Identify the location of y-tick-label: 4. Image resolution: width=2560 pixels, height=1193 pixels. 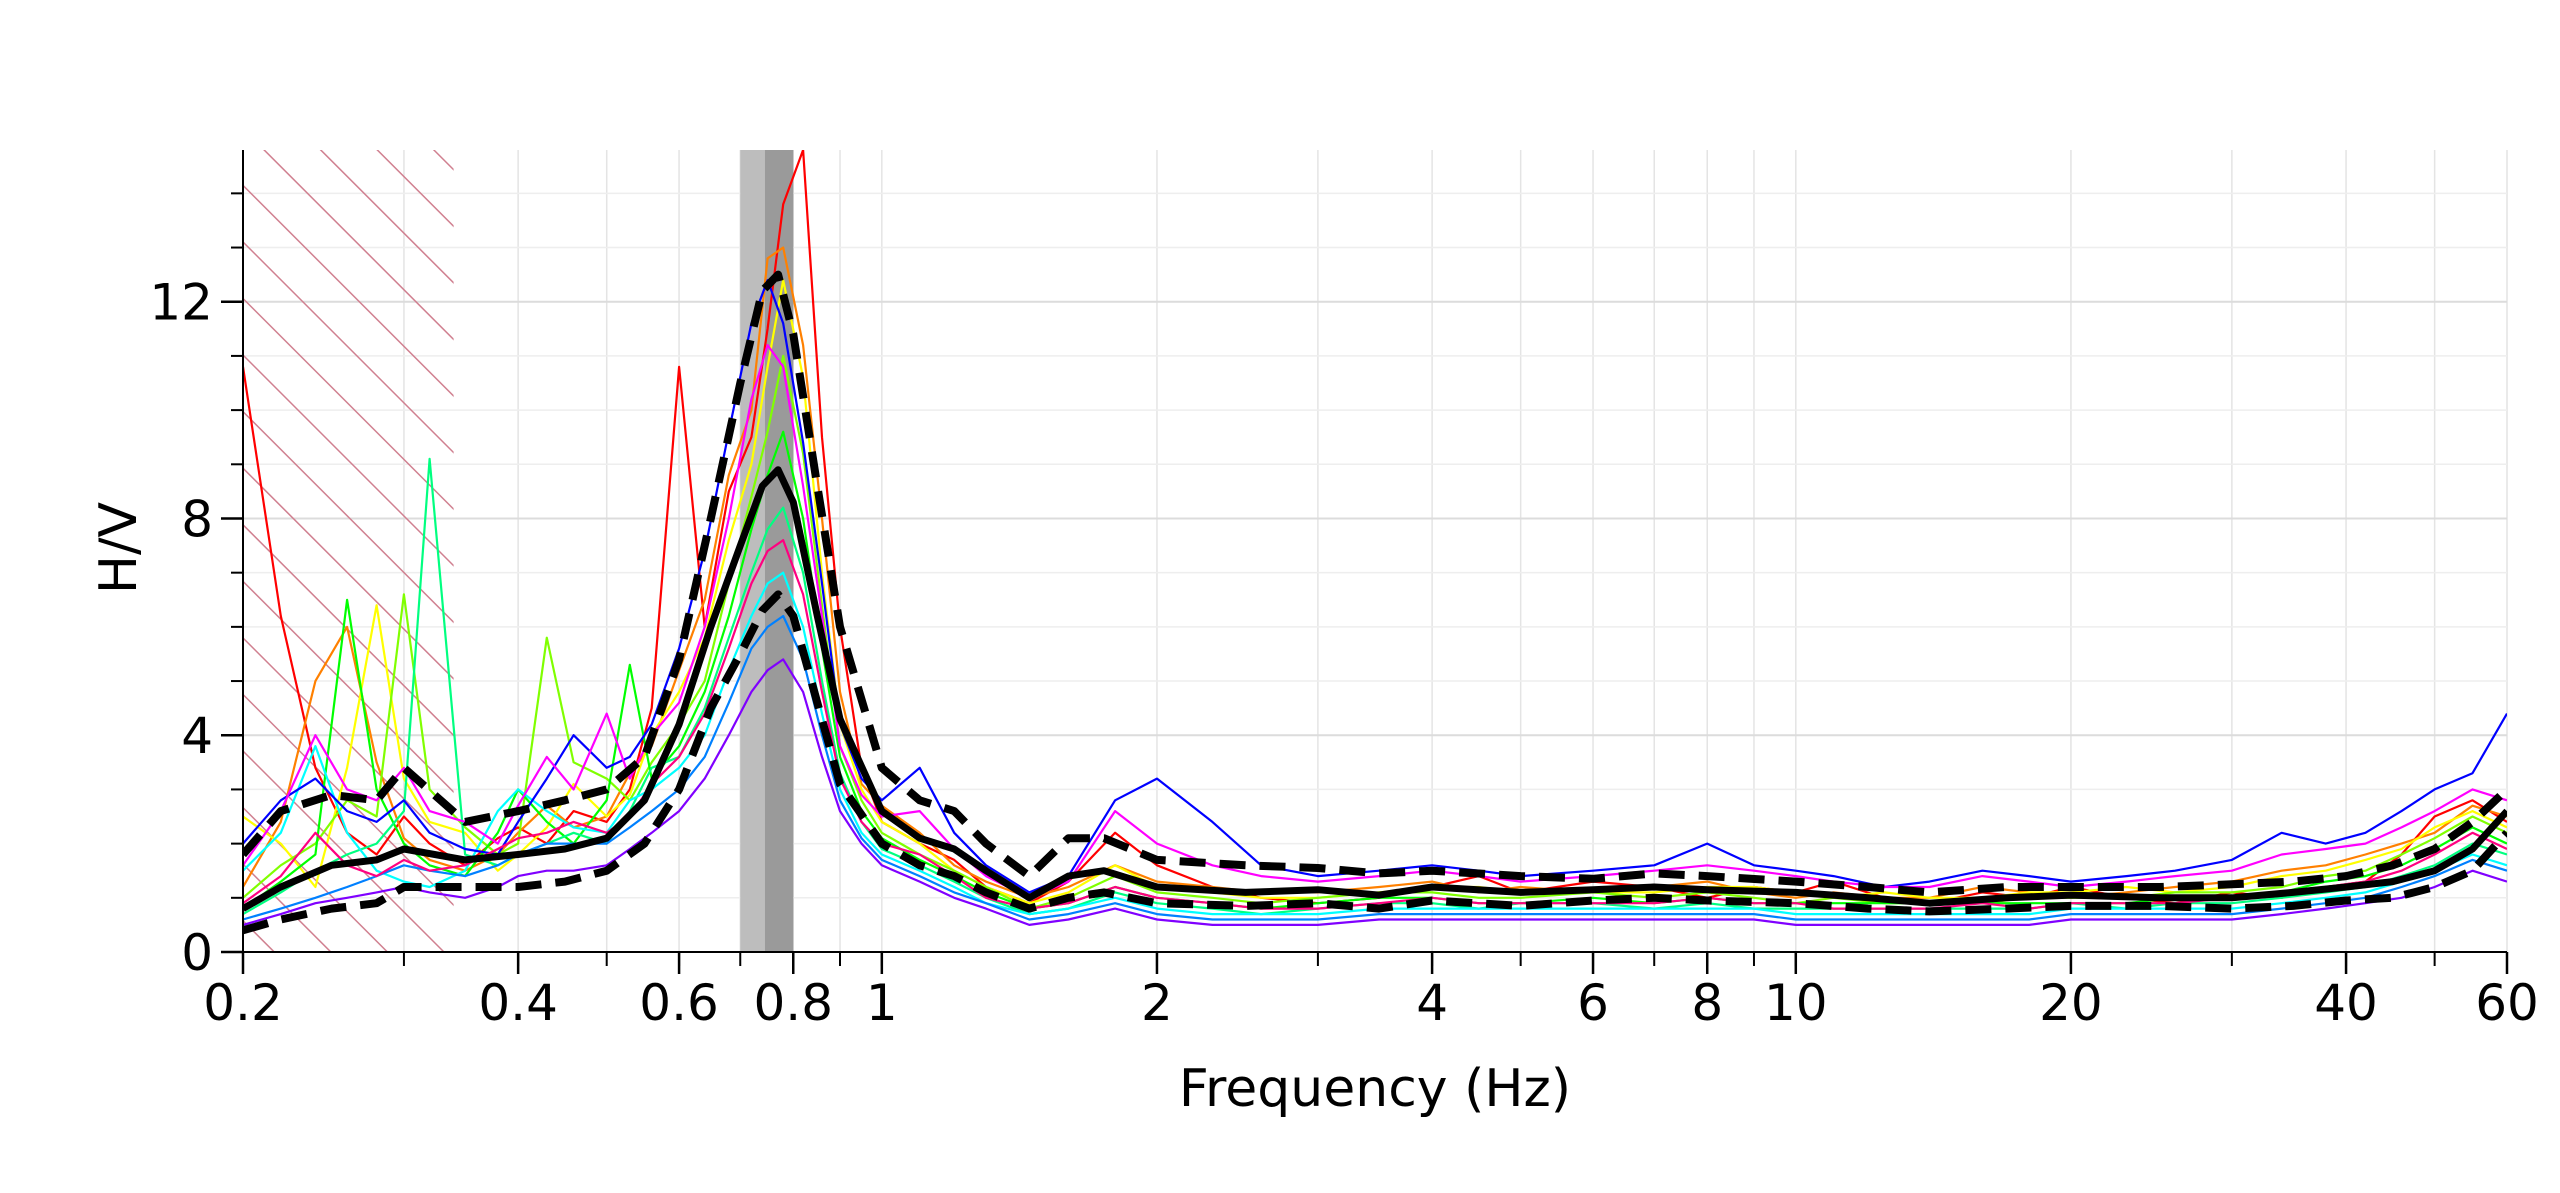
(197, 736).